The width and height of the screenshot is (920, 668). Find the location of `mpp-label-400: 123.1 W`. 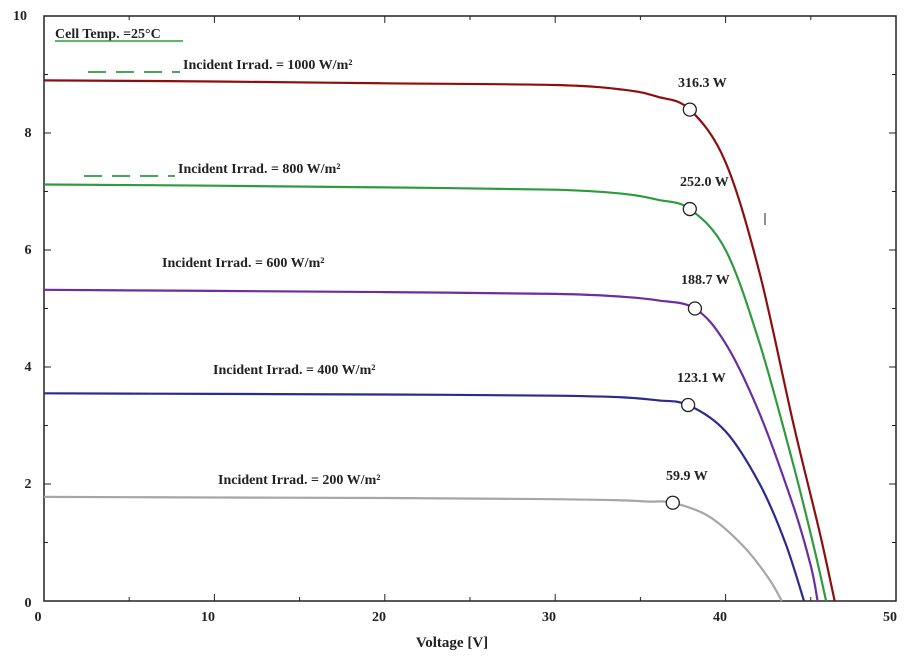

mpp-label-400: 123.1 W is located at coordinates (701, 378).